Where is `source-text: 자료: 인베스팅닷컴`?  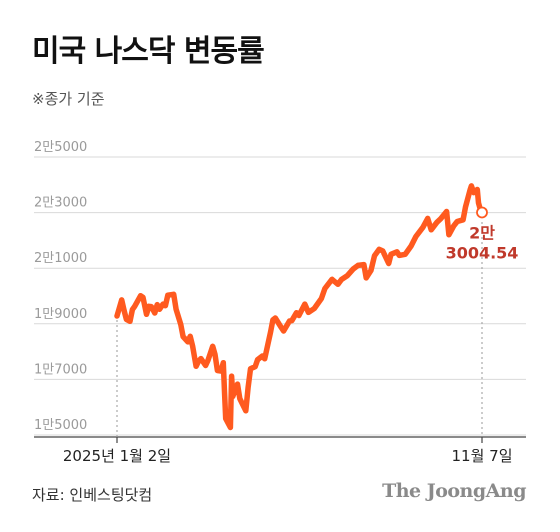
source-text: 자료: 인베스팅닷컴 is located at coordinates (92, 495).